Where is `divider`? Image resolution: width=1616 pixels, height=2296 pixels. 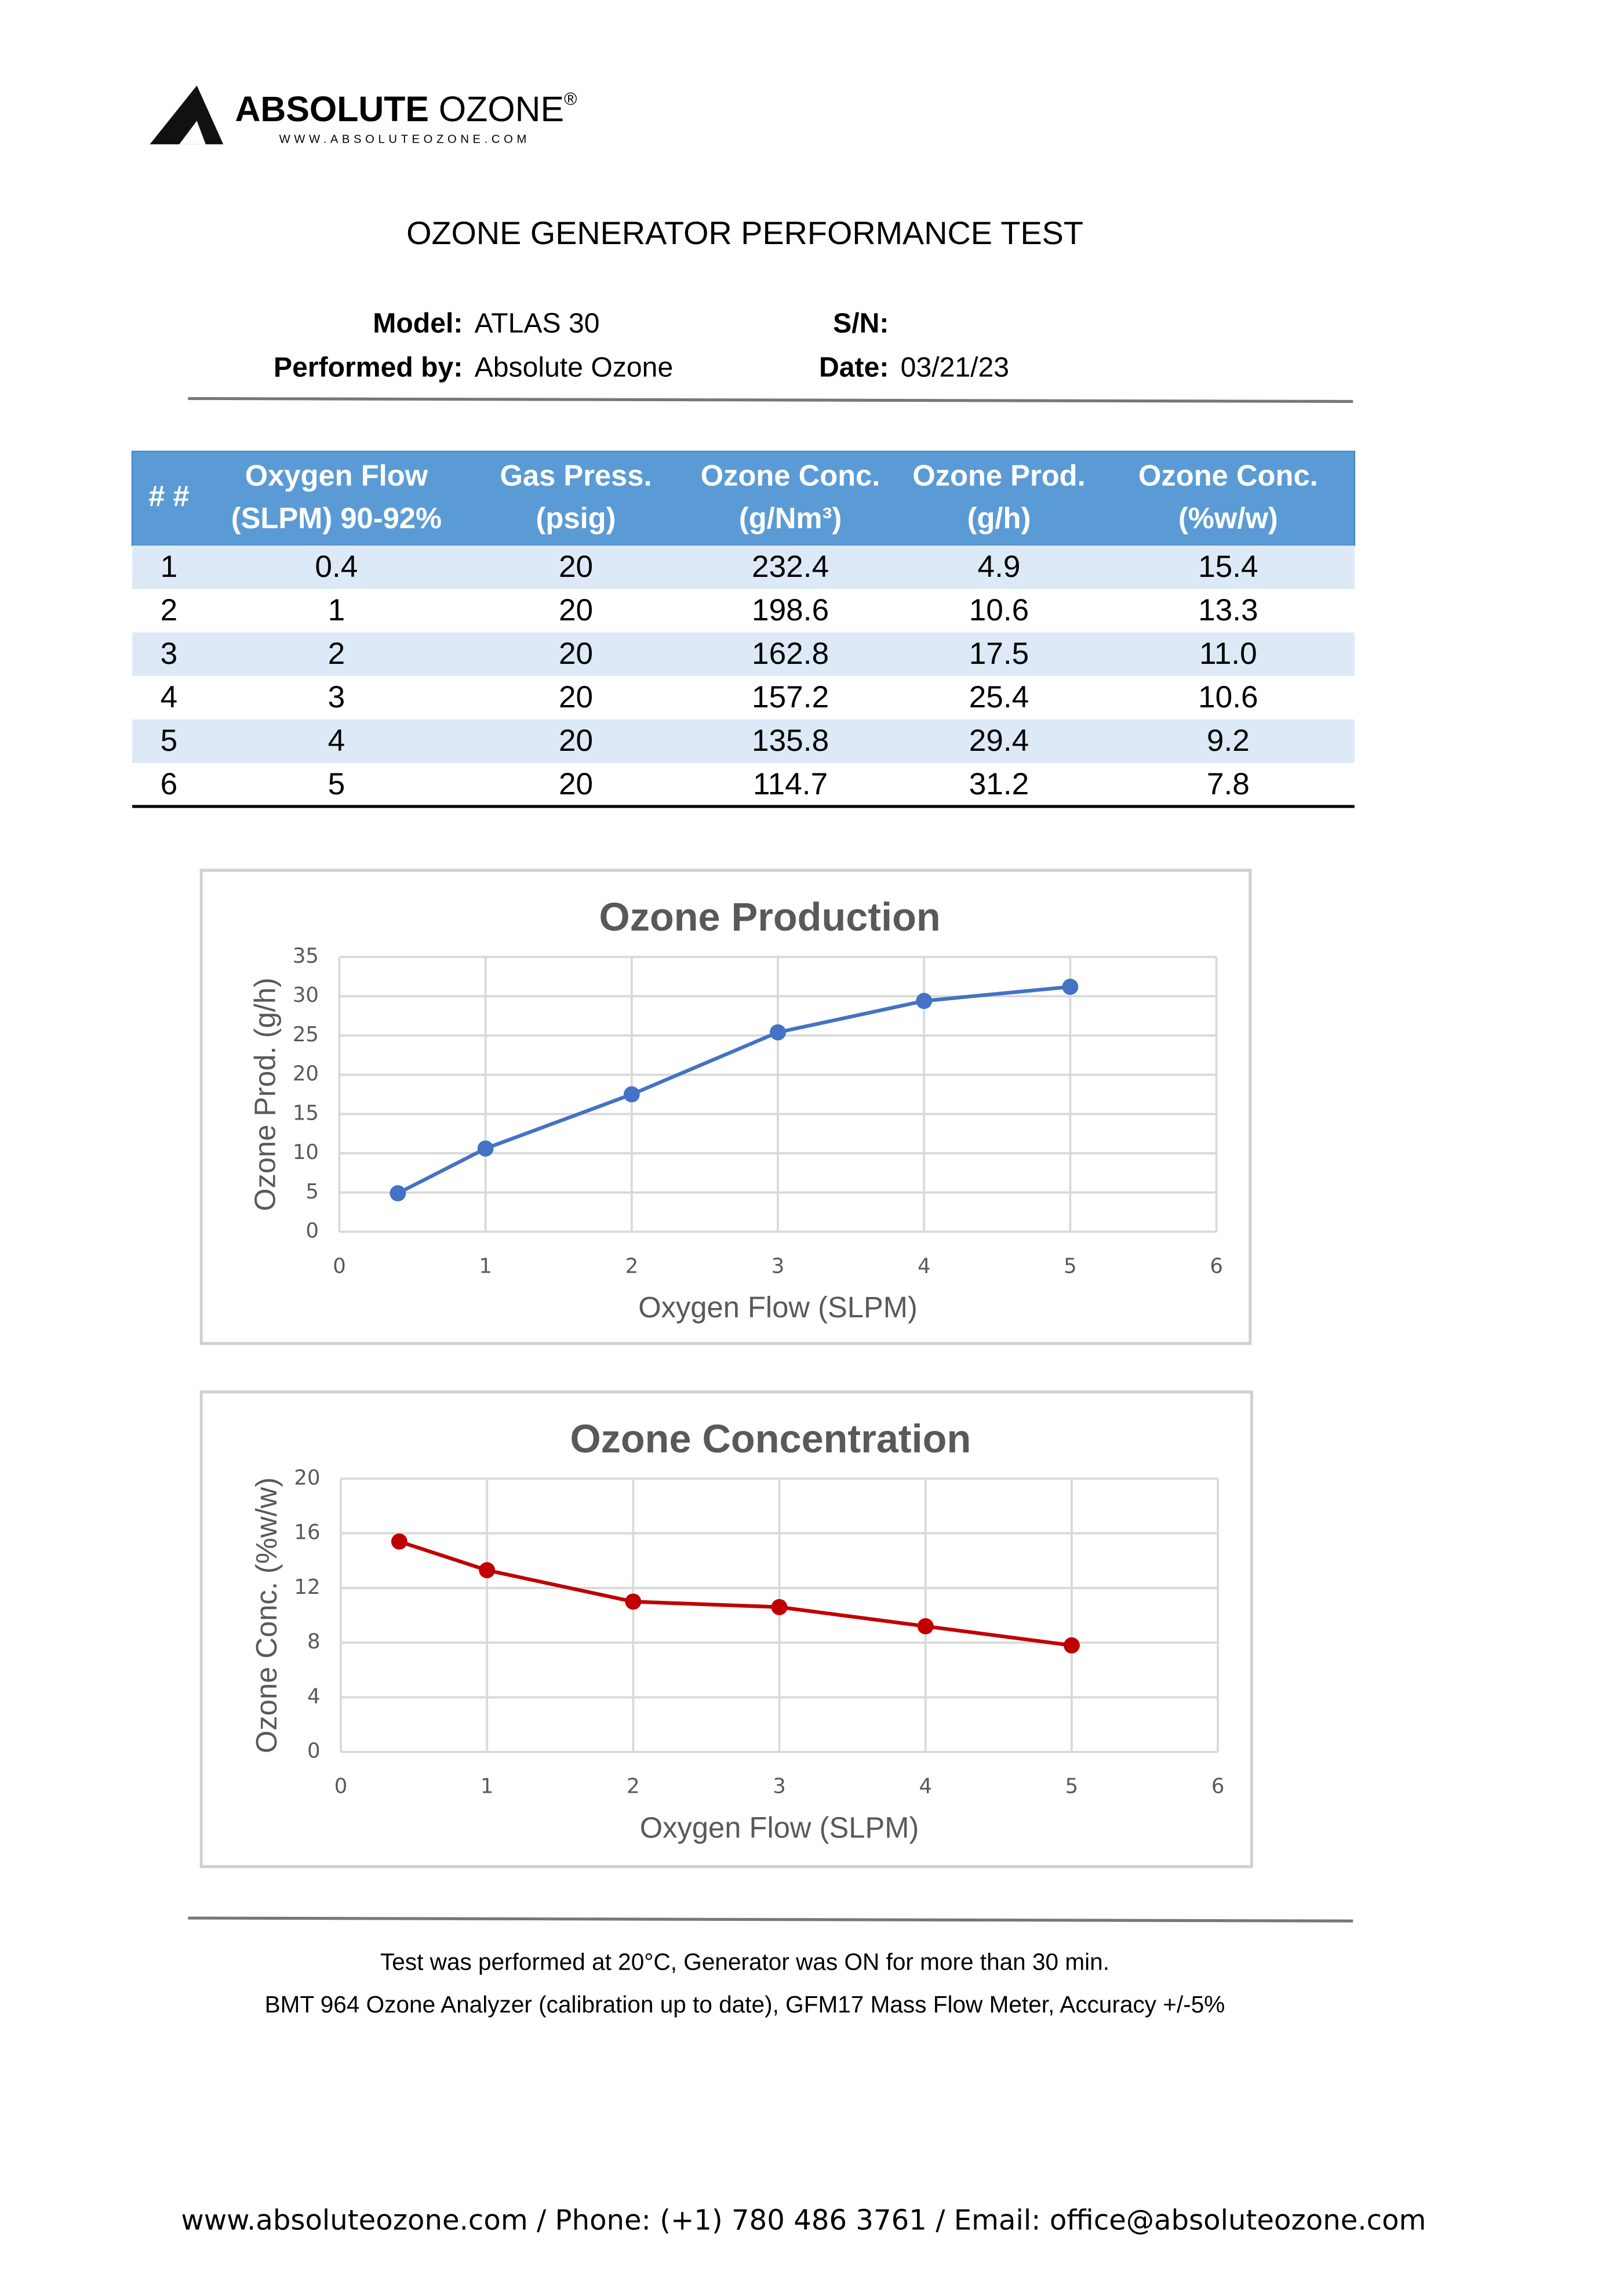
divider is located at coordinates (770, 1919).